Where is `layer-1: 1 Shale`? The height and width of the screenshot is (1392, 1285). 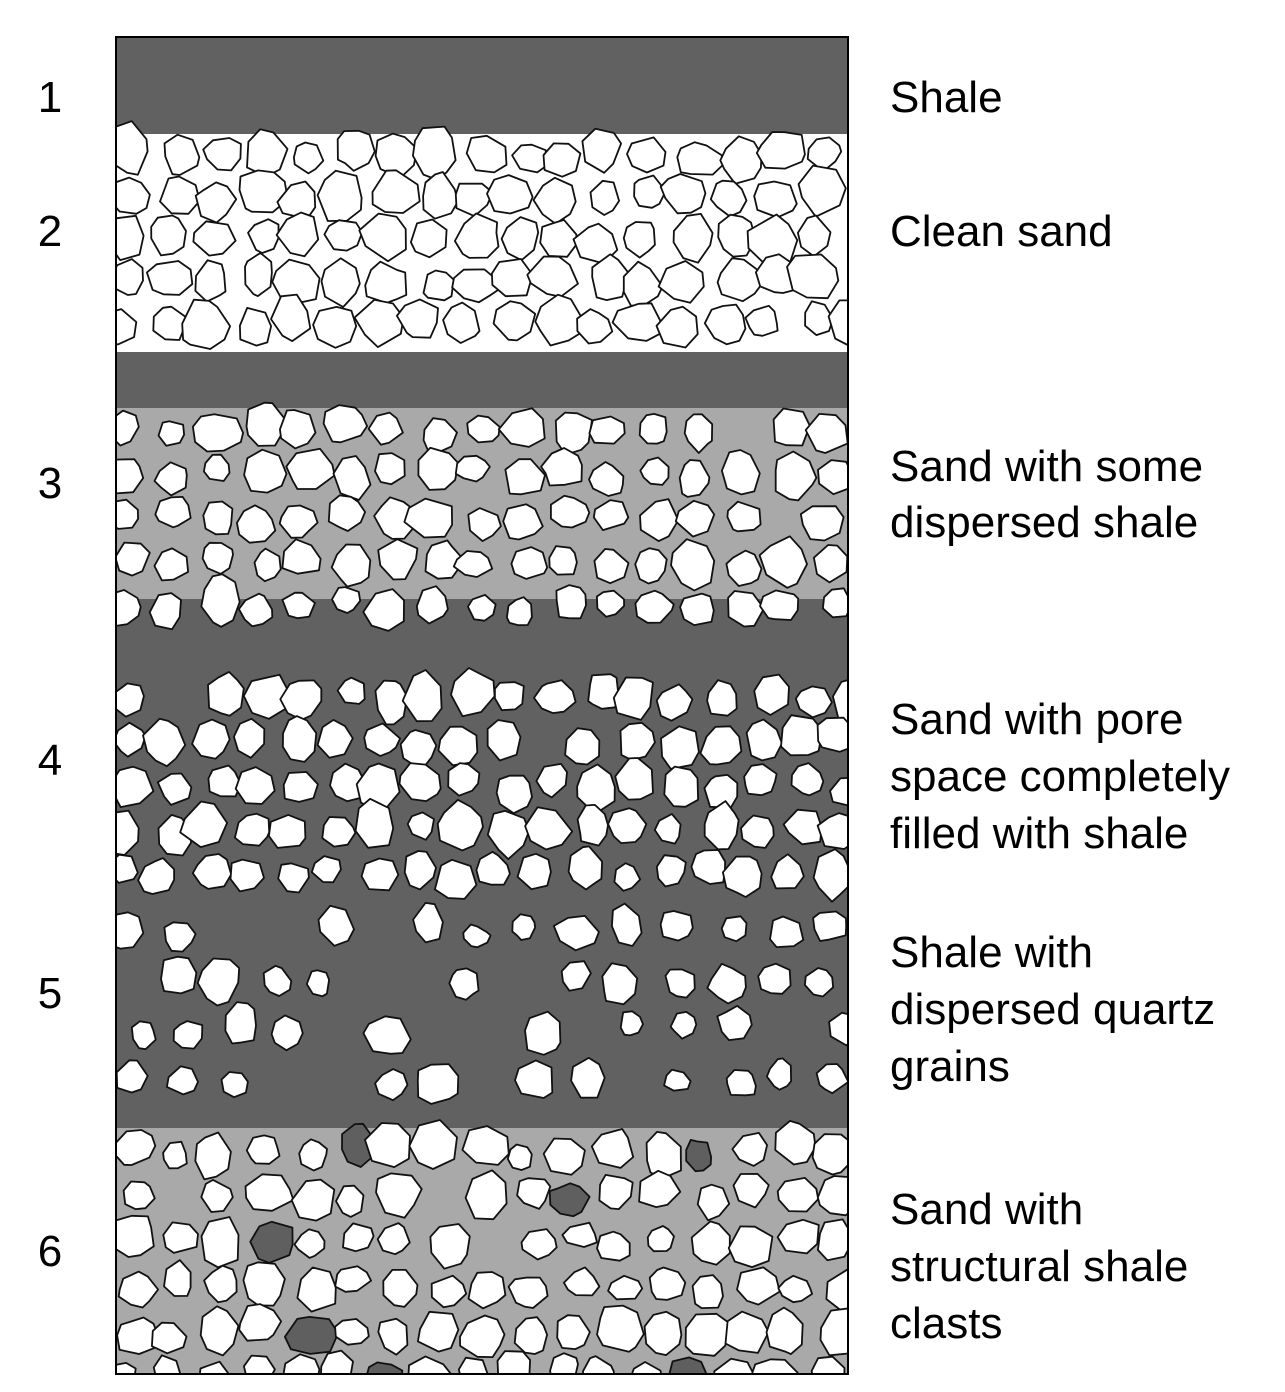
layer-1: 1 Shale is located at coordinates (520, 97).